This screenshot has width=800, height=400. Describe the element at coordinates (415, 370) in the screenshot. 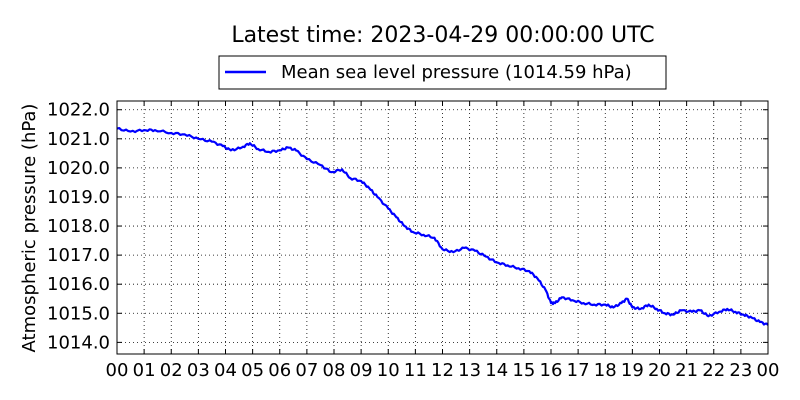

I see `x-tick-label: 11` at that location.